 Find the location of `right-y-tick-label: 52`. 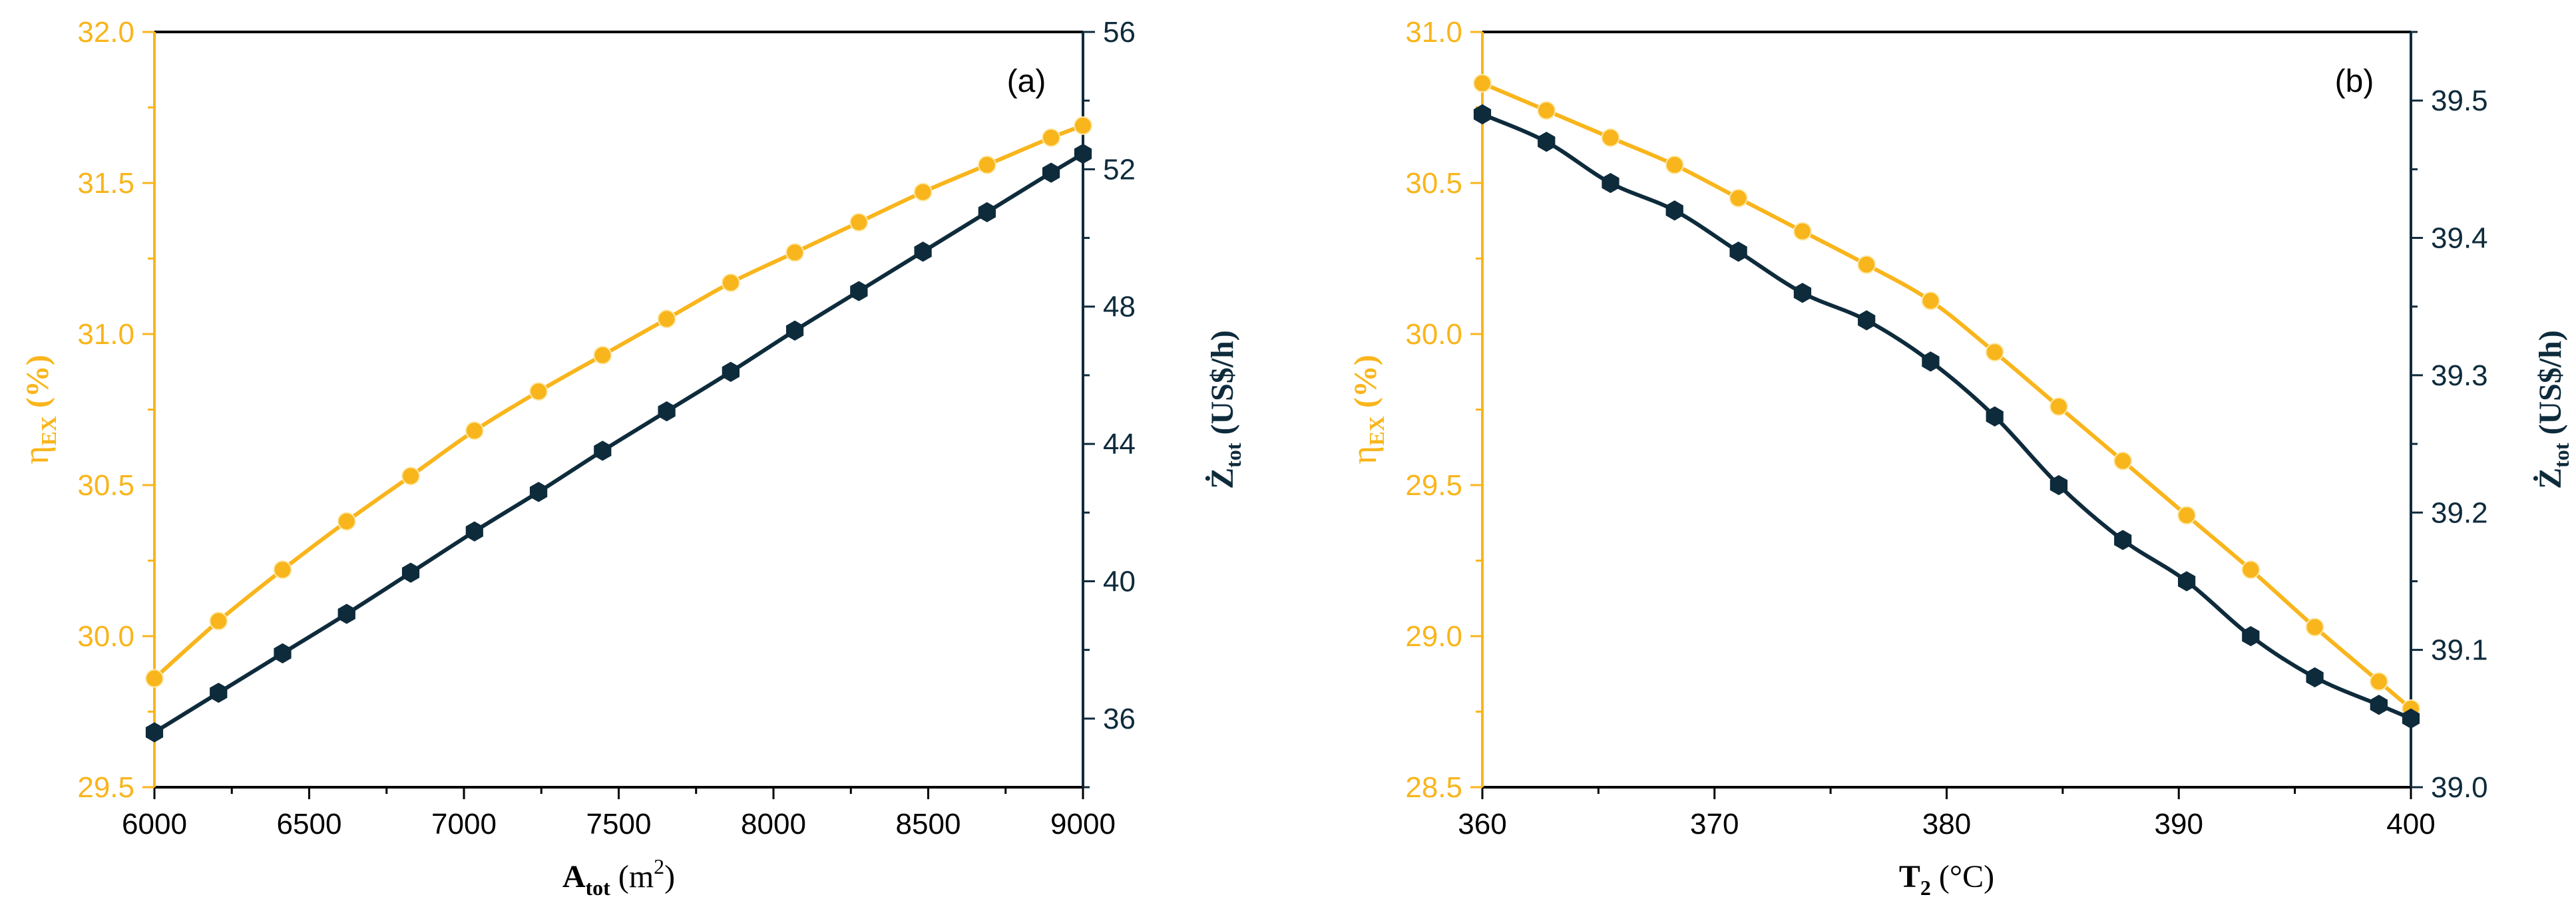

right-y-tick-label: 52 is located at coordinates (1119, 169).